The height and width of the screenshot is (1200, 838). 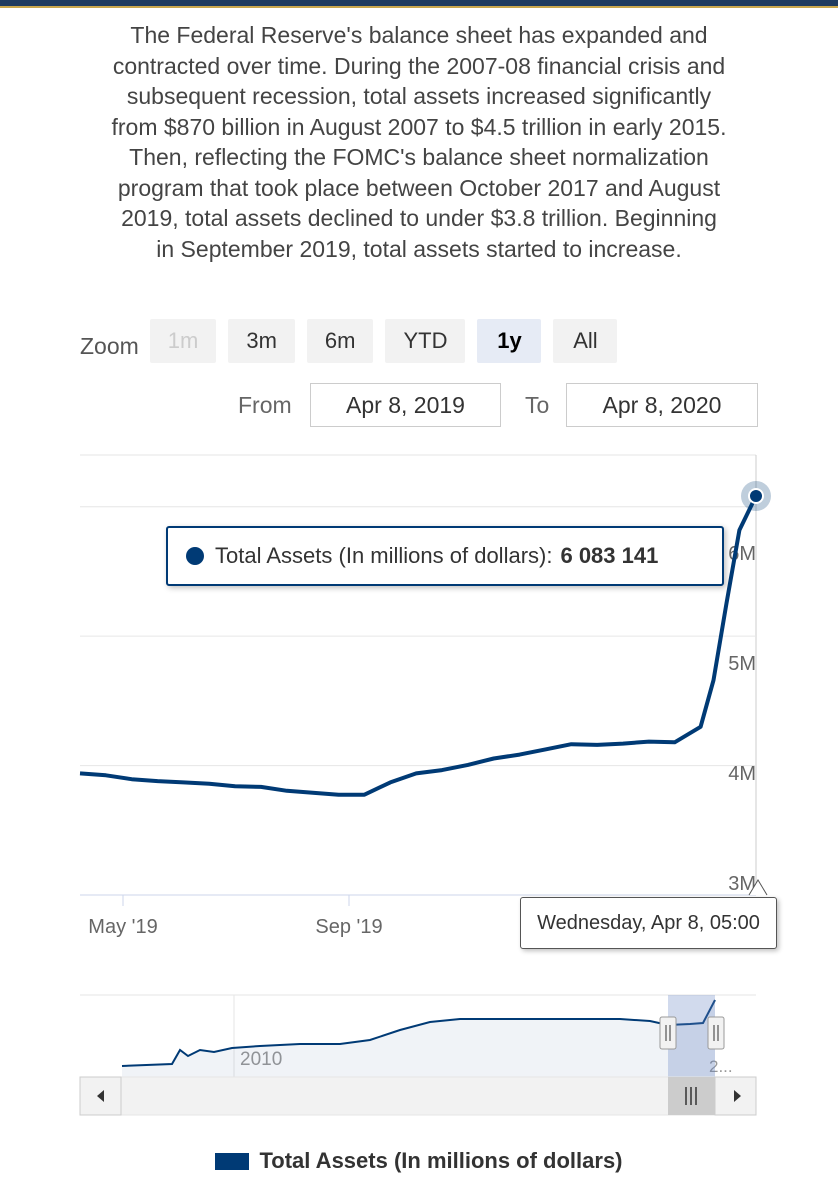 I want to click on zoom-1y-button: 1y, so click(x=509, y=341).